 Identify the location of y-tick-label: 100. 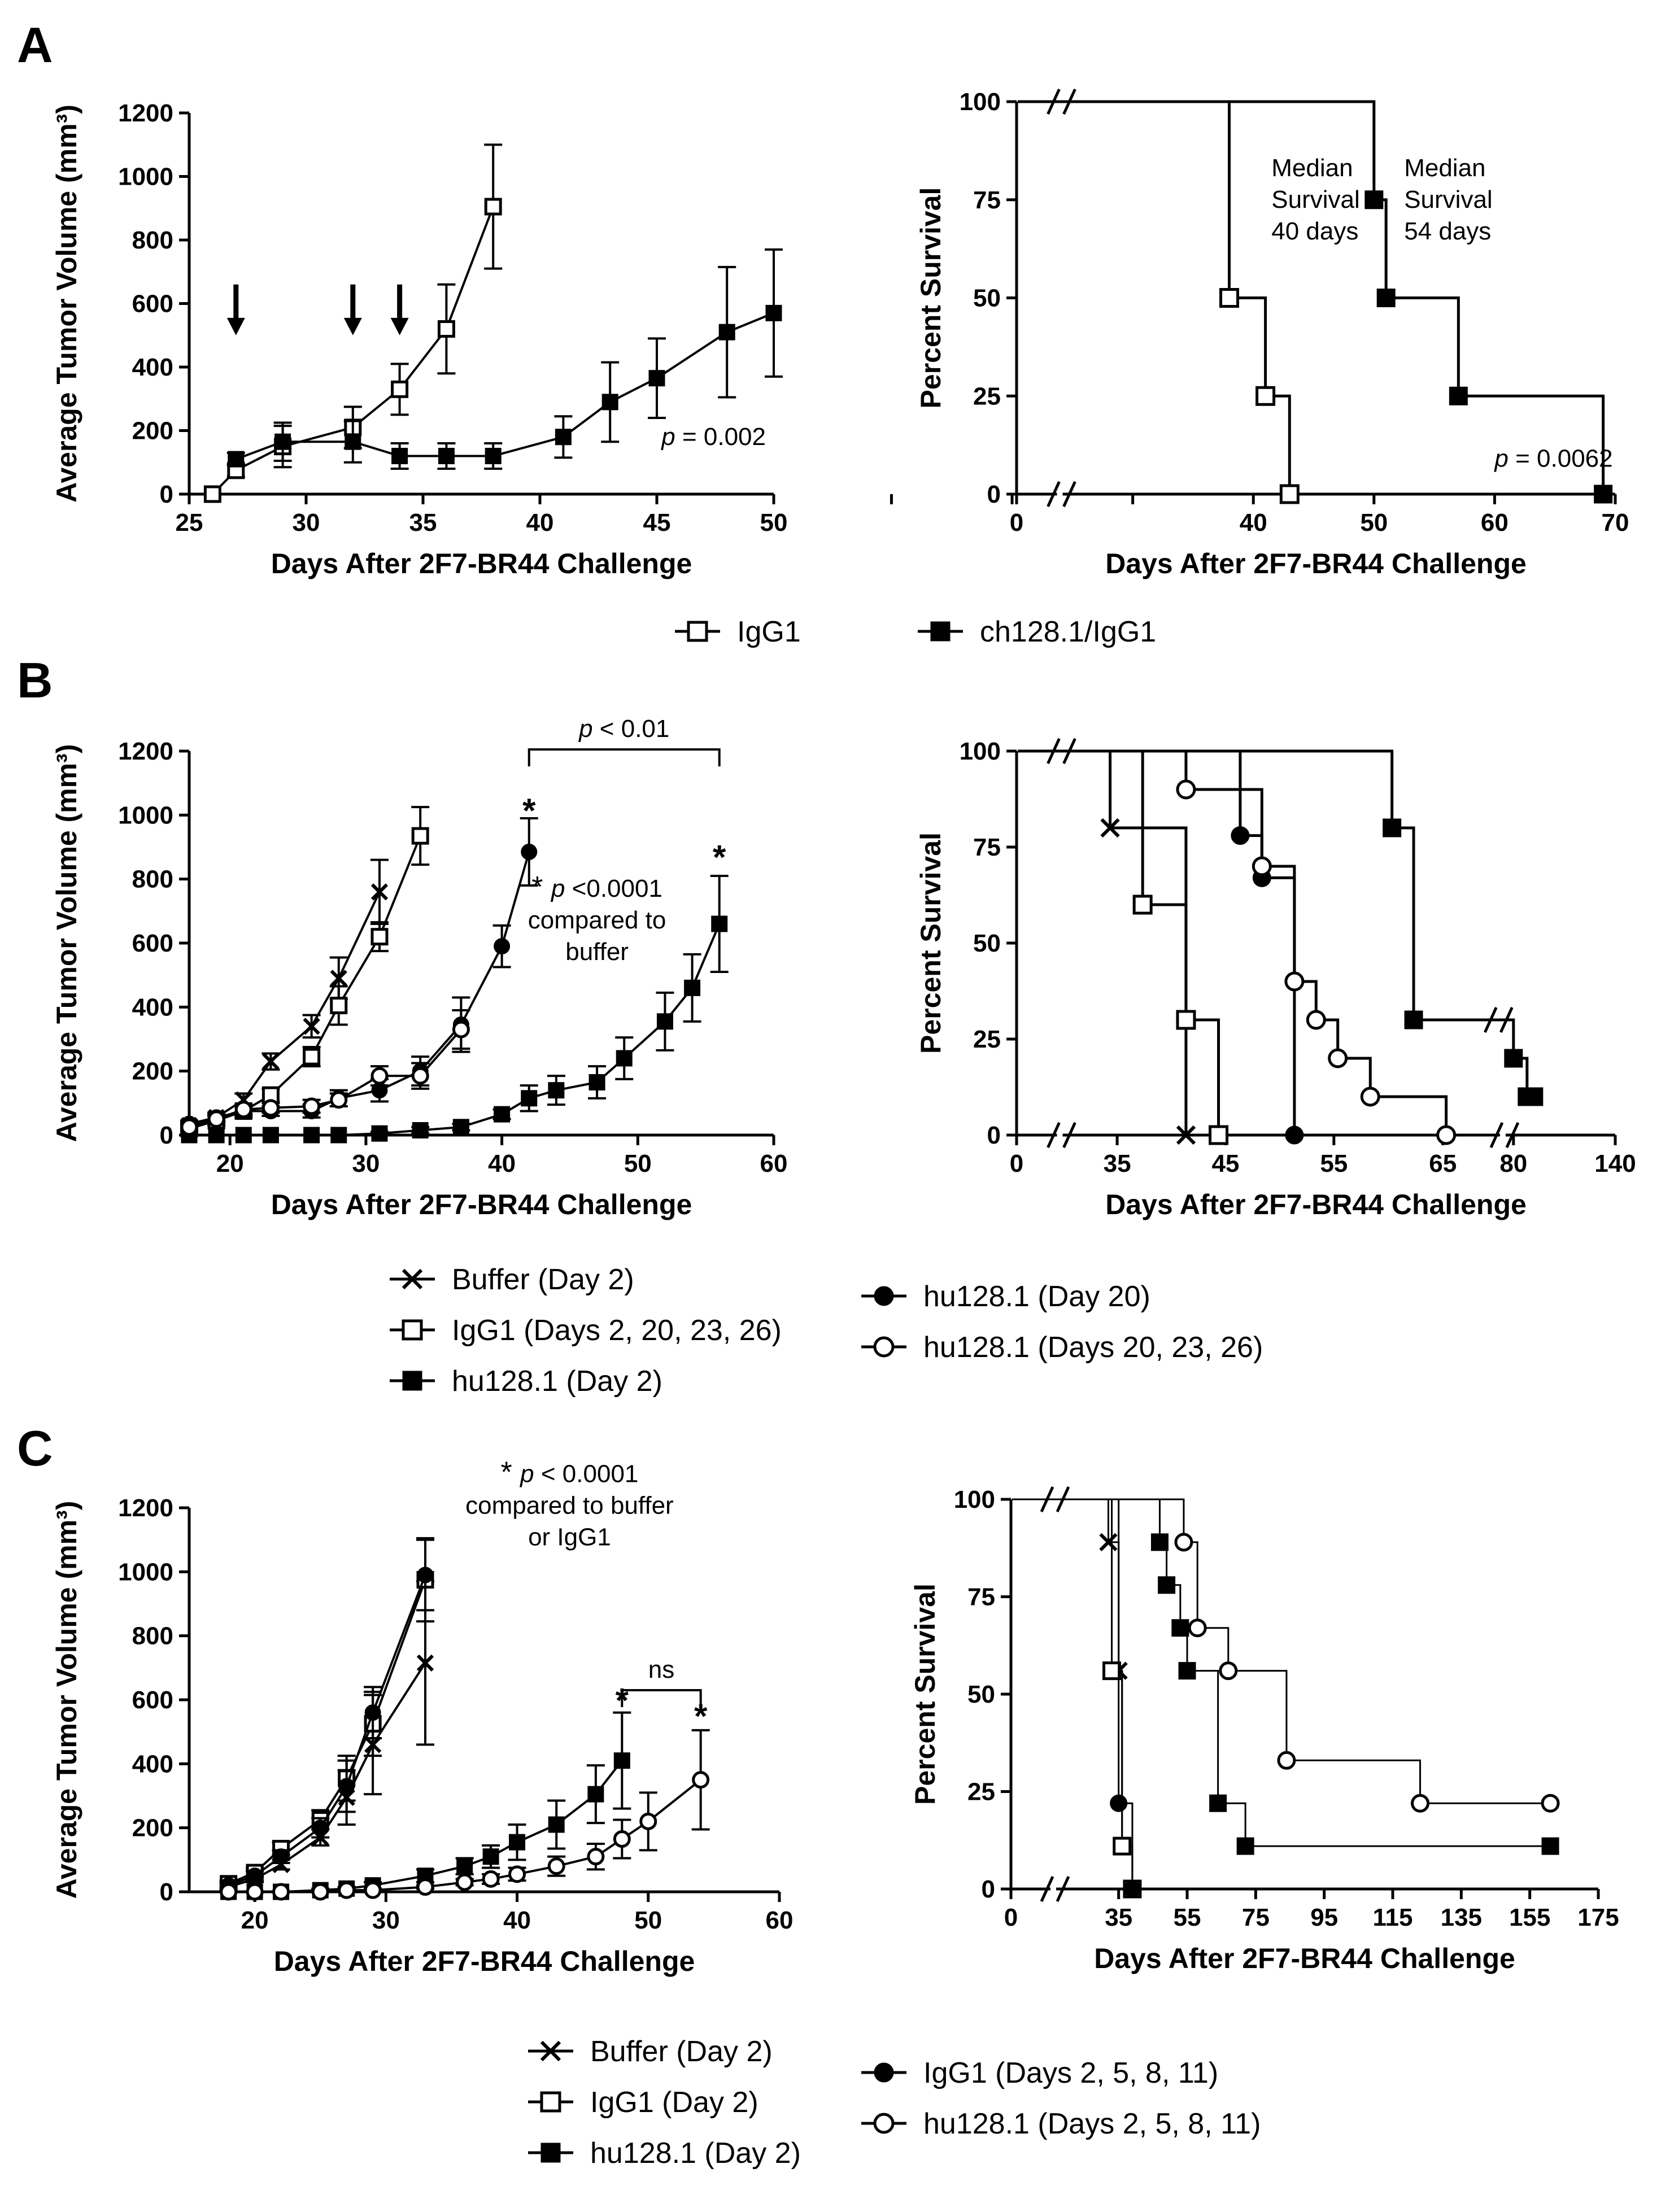
(981, 102).